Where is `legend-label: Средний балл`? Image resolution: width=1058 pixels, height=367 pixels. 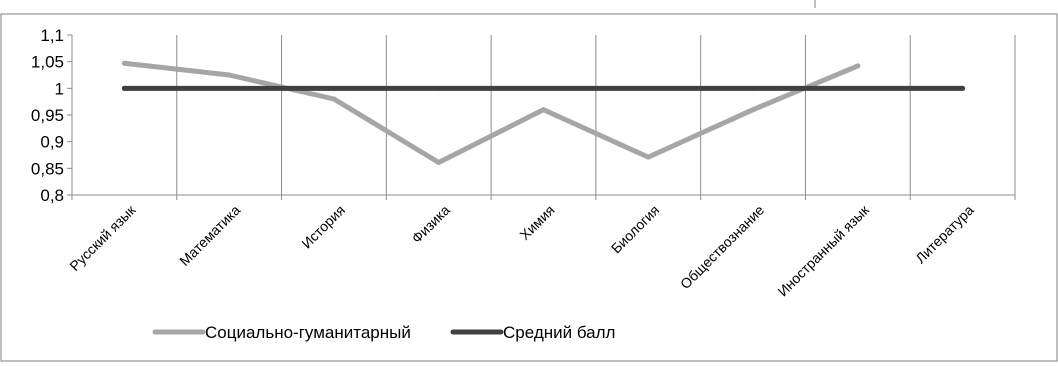
legend-label: Средний балл is located at coordinates (559, 332).